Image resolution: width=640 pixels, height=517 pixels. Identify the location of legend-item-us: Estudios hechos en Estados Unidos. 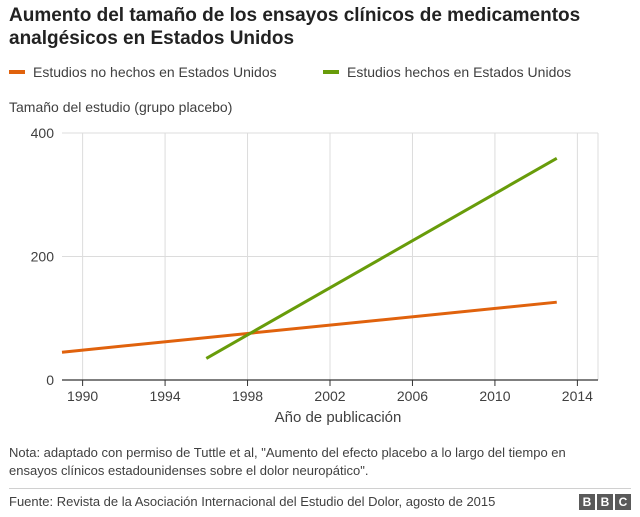
(447, 72).